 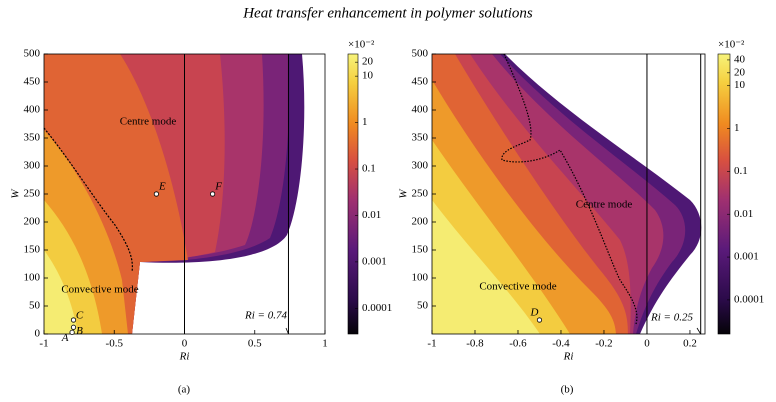 I want to click on caption: (a), so click(x=184, y=390).